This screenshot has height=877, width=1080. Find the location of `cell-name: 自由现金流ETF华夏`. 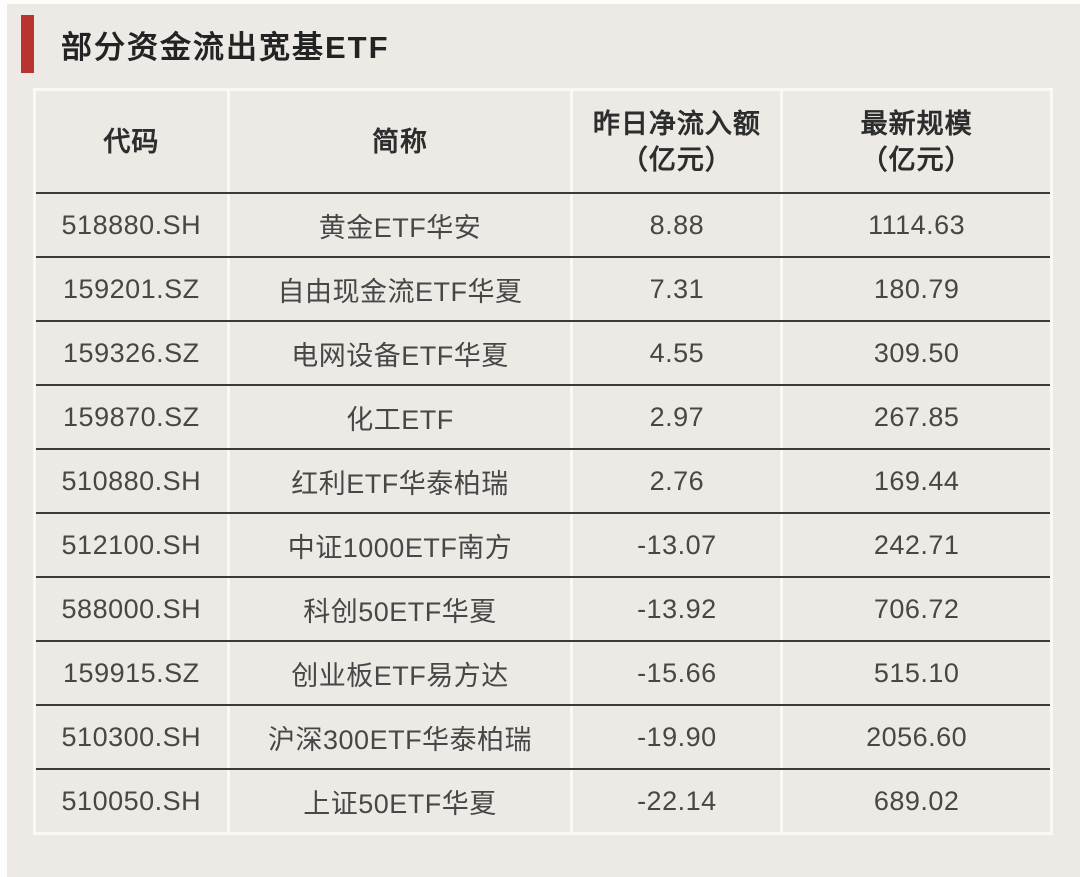

cell-name: 自由现金流ETF华夏 is located at coordinates (402, 289).